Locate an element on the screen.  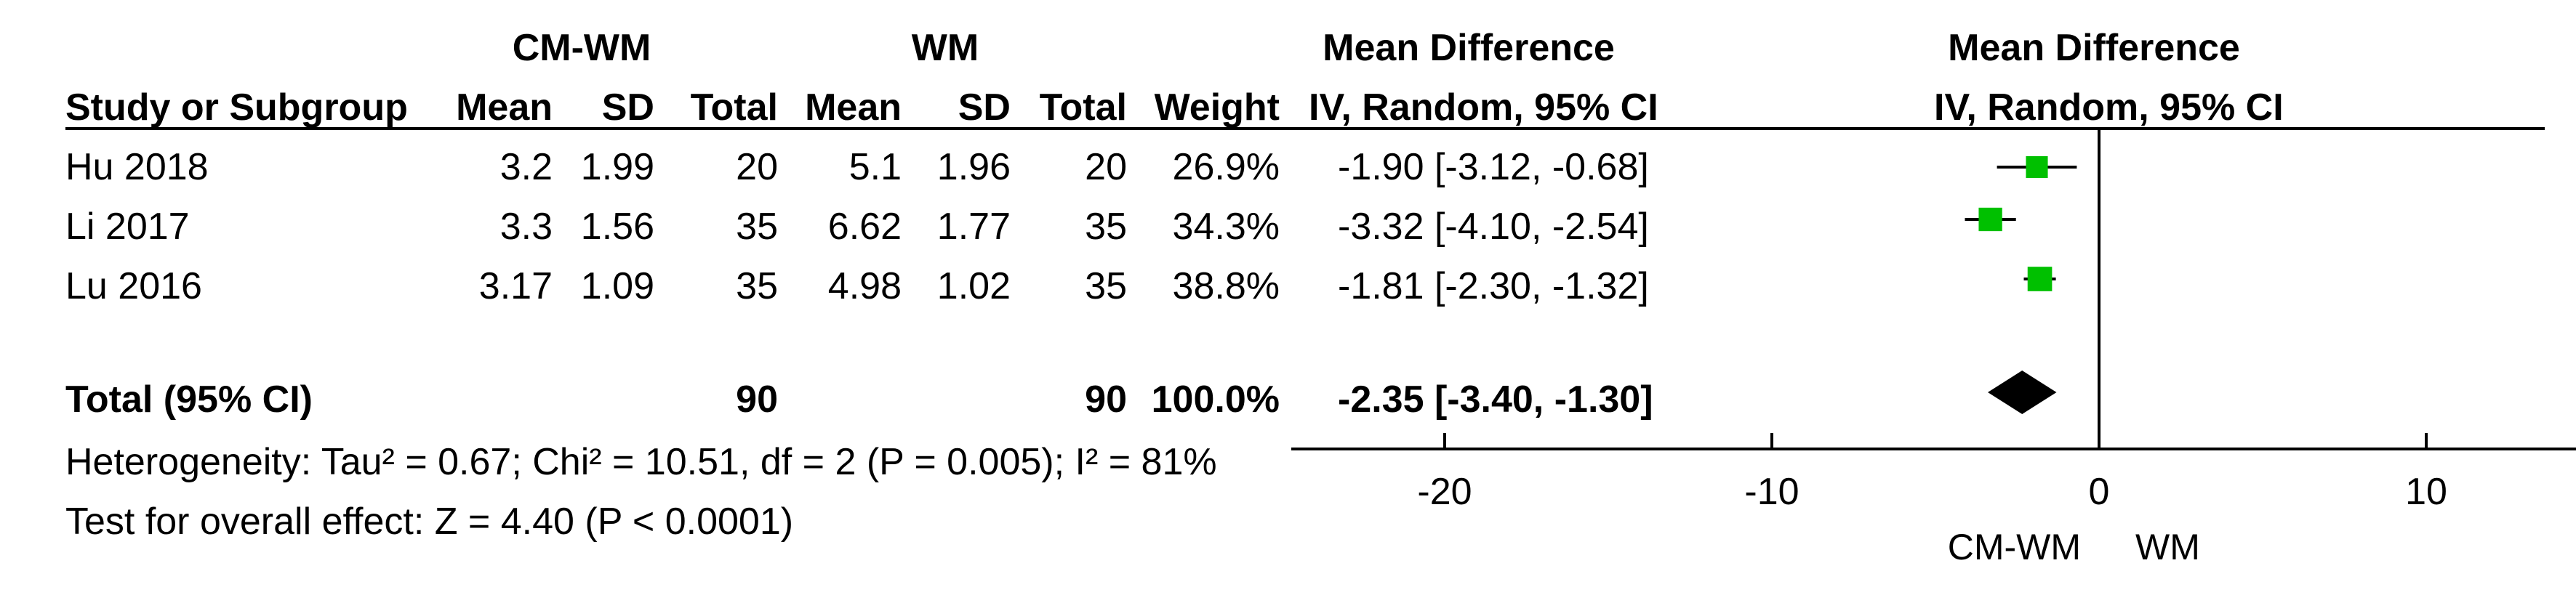
favours-right-label: WM is located at coordinates (2167, 547).